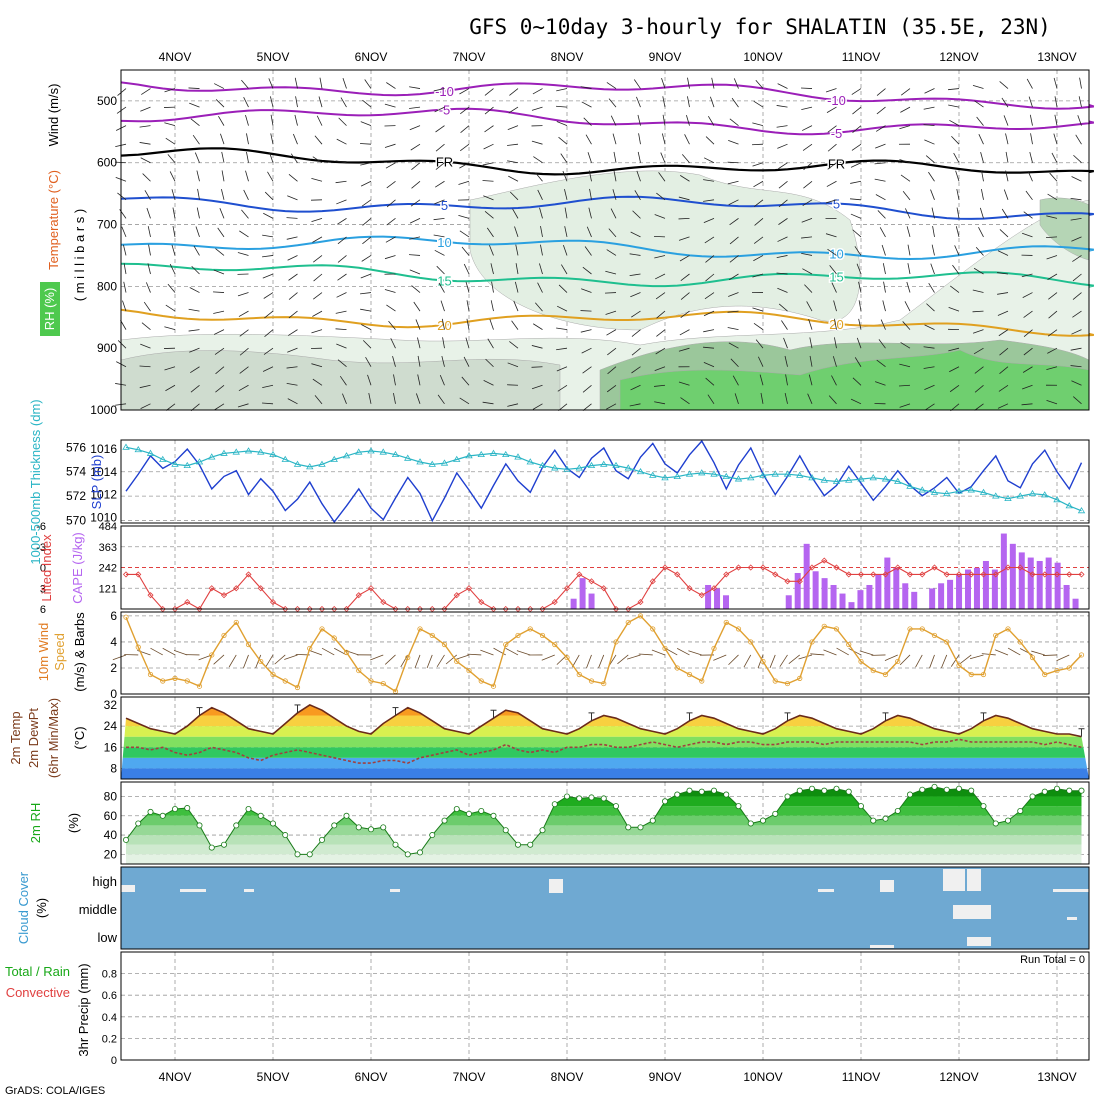 This screenshot has width=1100, height=1100. I want to click on cape-tick-484: 484, so click(108, 527).